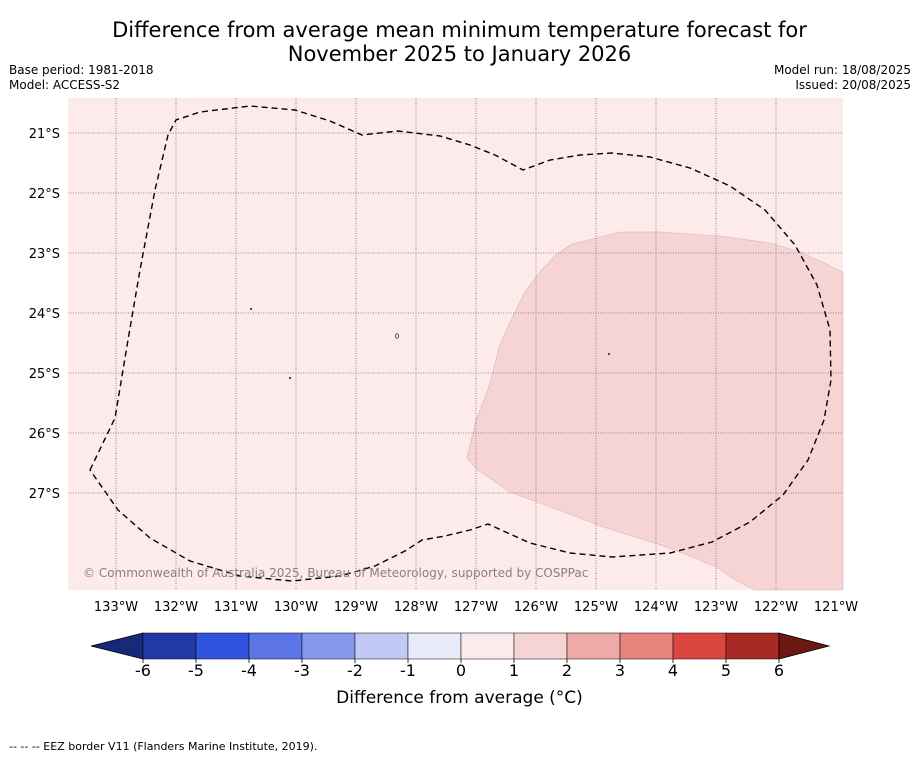 The image size is (919, 758). I want to click on lon-label: 129°W, so click(356, 607).